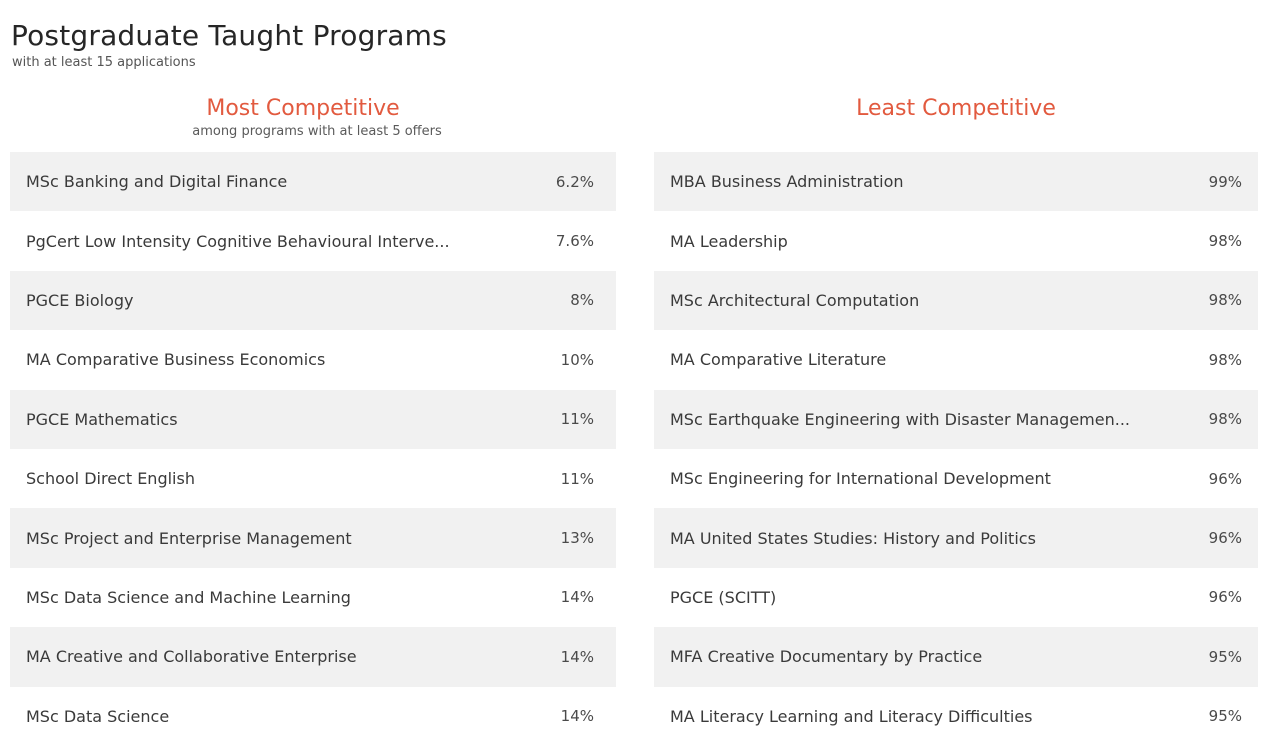 The image size is (1280, 756). What do you see at coordinates (229, 35) in the screenshot?
I see `page-title: Postgraduate Taught Programs` at bounding box center [229, 35].